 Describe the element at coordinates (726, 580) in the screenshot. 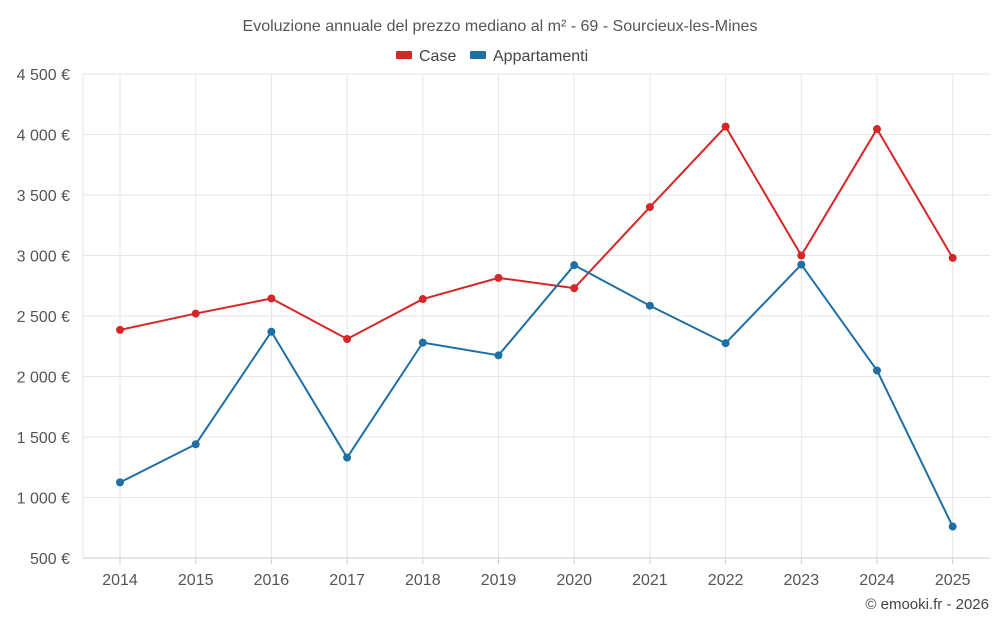

I see `x-tick-label: 2022` at that location.